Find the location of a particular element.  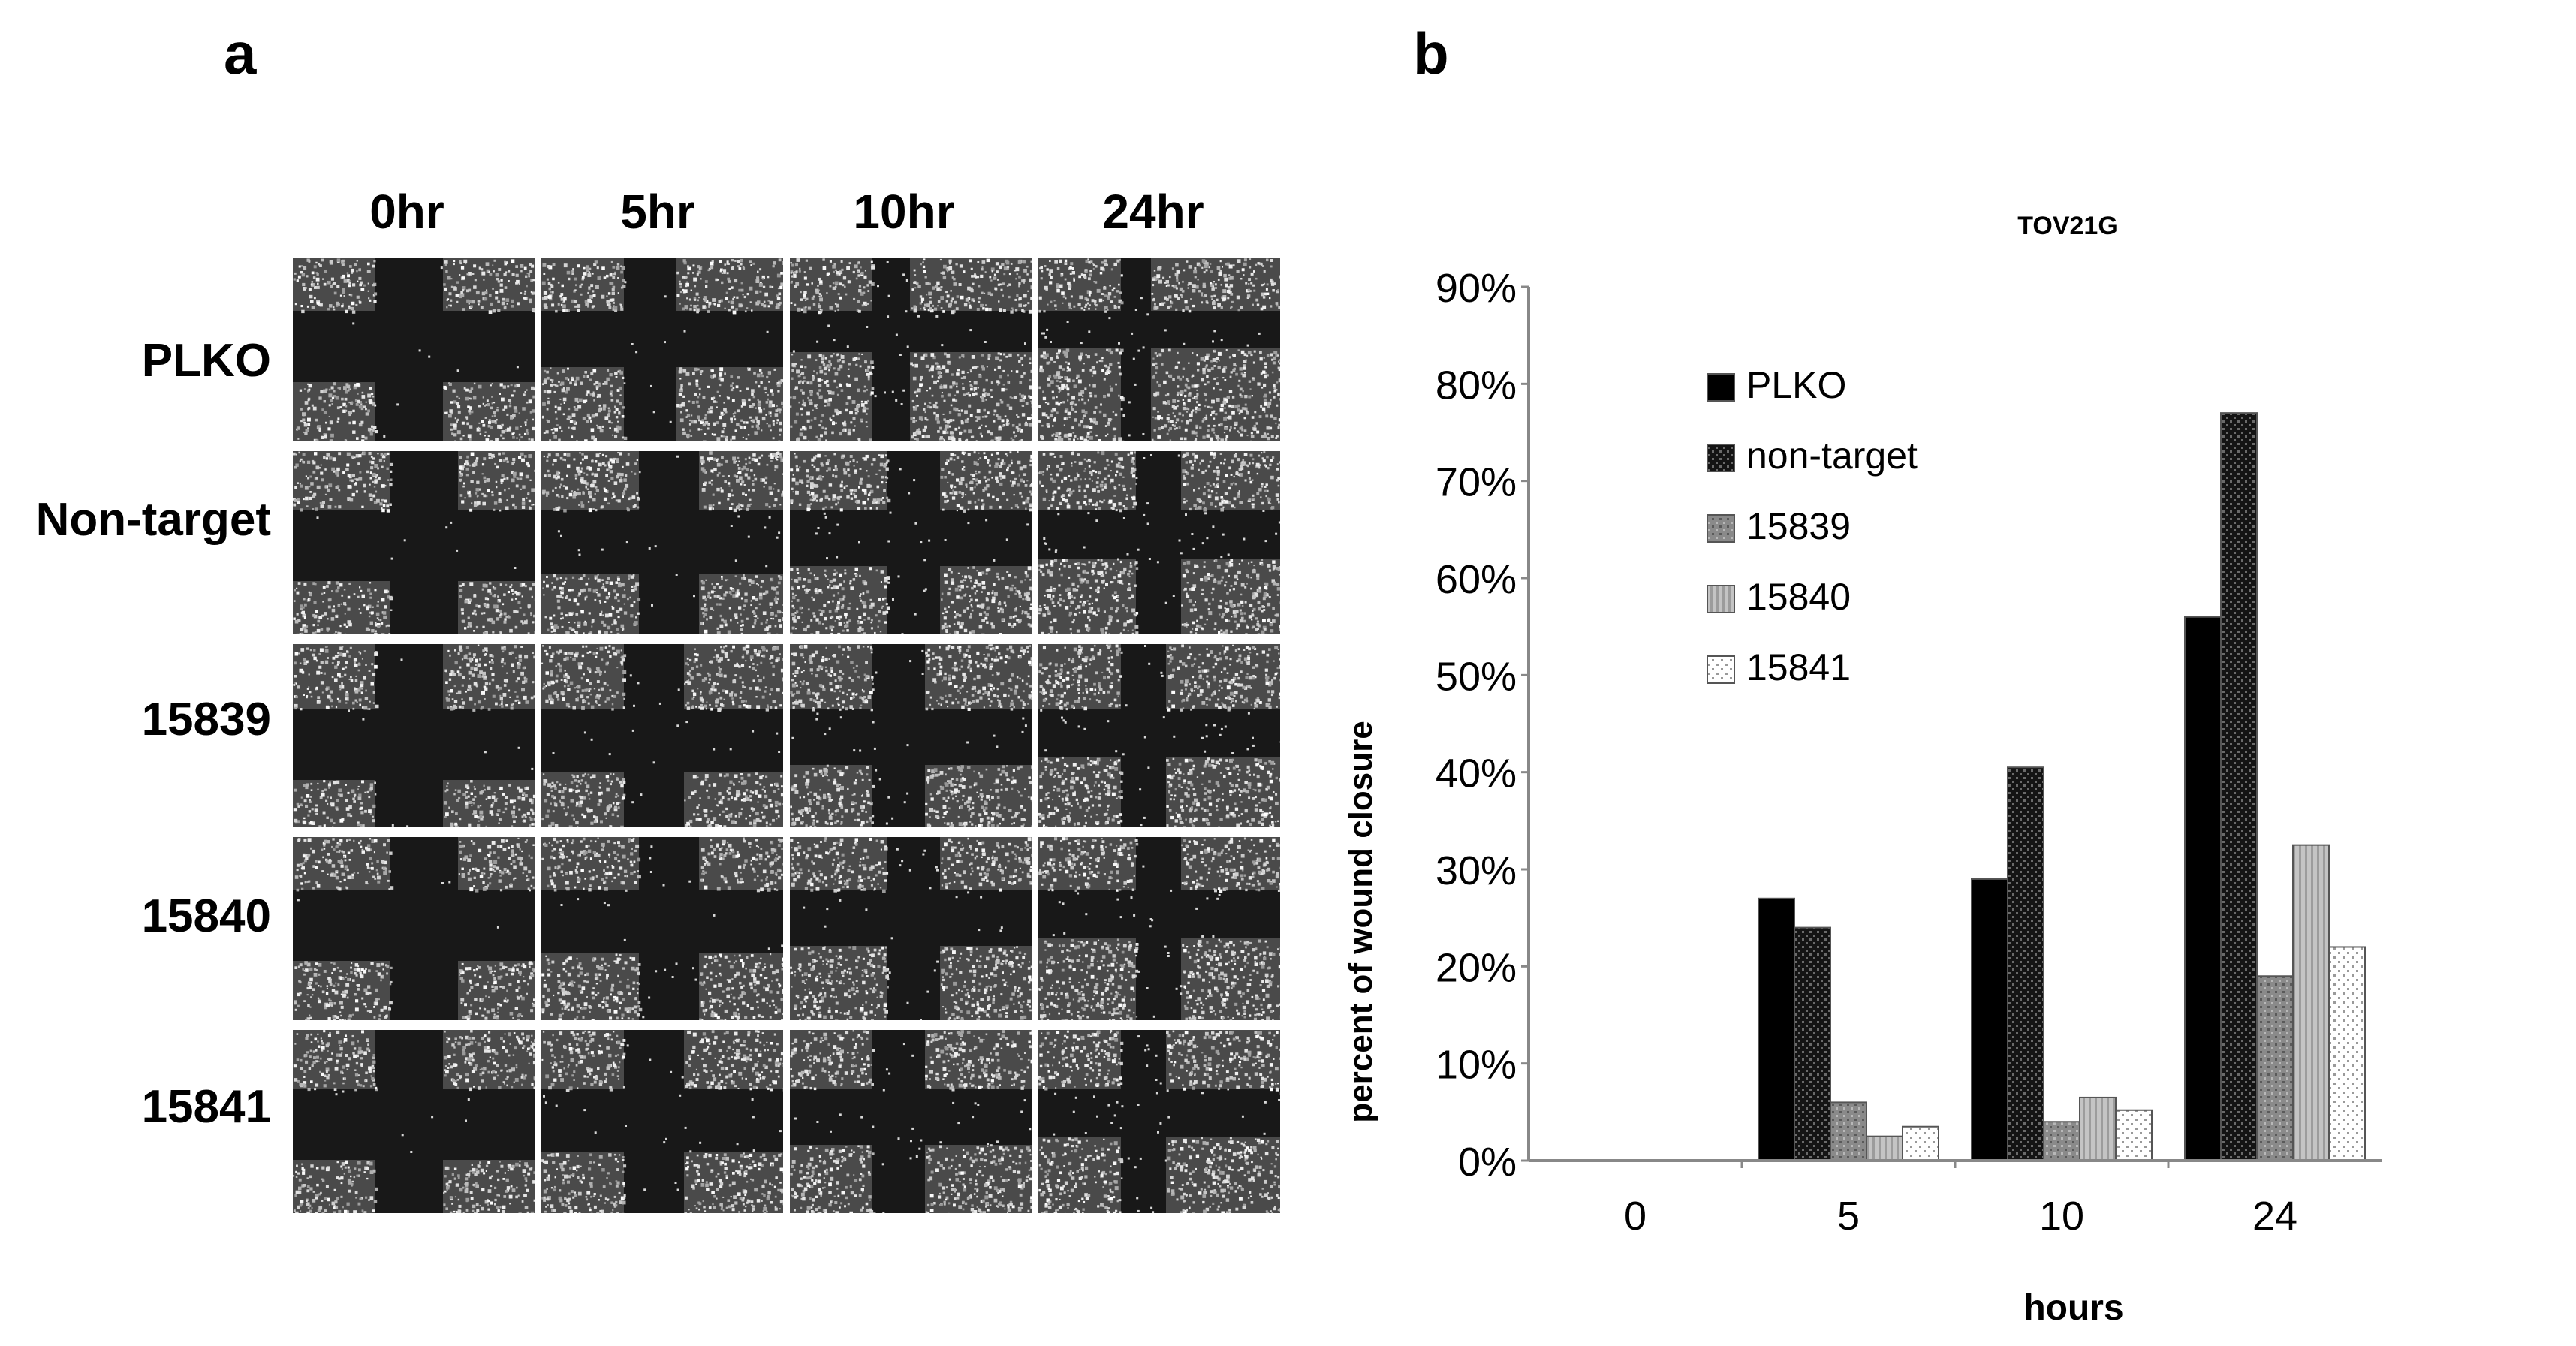

column-header-10hr: 10hr is located at coordinates (904, 212).